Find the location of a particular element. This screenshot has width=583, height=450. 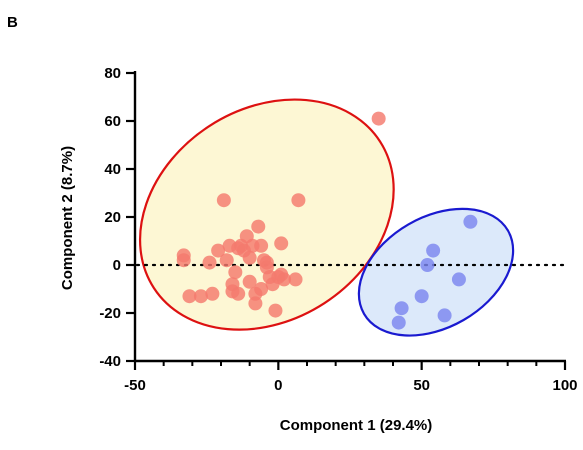

y-tick-label: -40 is located at coordinates (110, 361).